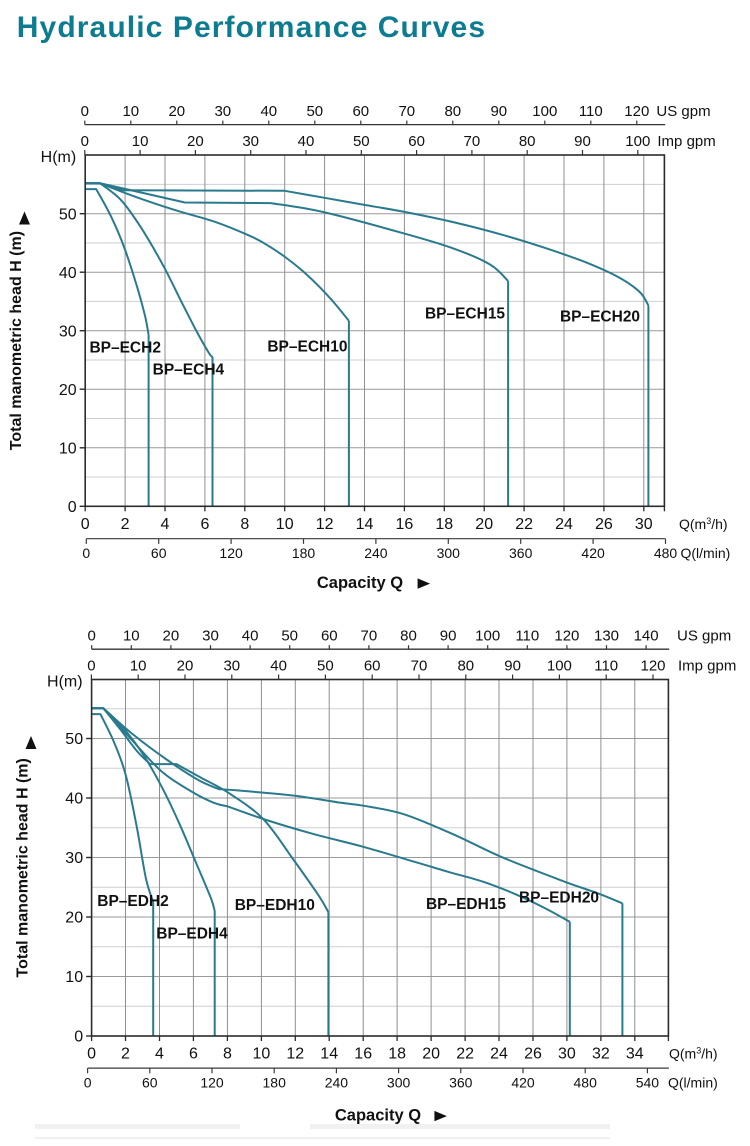 This screenshot has height=1146, width=750. What do you see at coordinates (635, 1054) in the screenshot?
I see `svg-text: 34` at bounding box center [635, 1054].